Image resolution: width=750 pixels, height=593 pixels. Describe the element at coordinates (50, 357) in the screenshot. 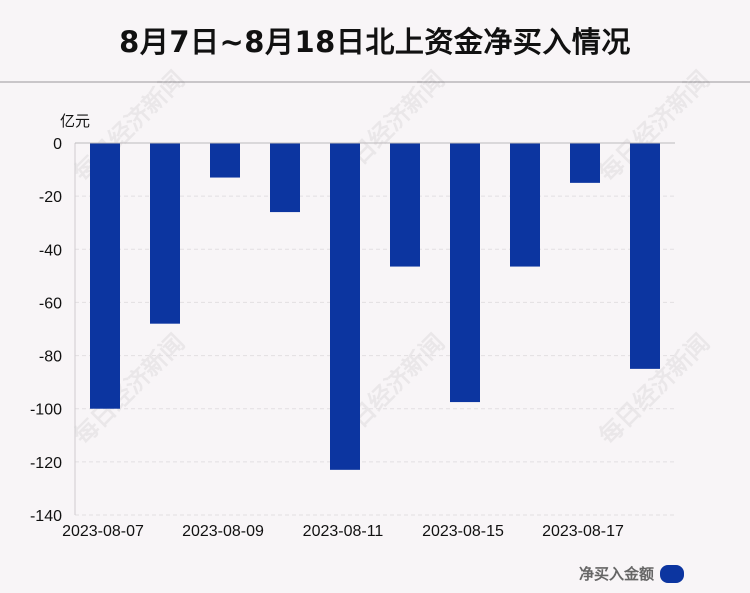

I see `y-tick-label: -80` at that location.